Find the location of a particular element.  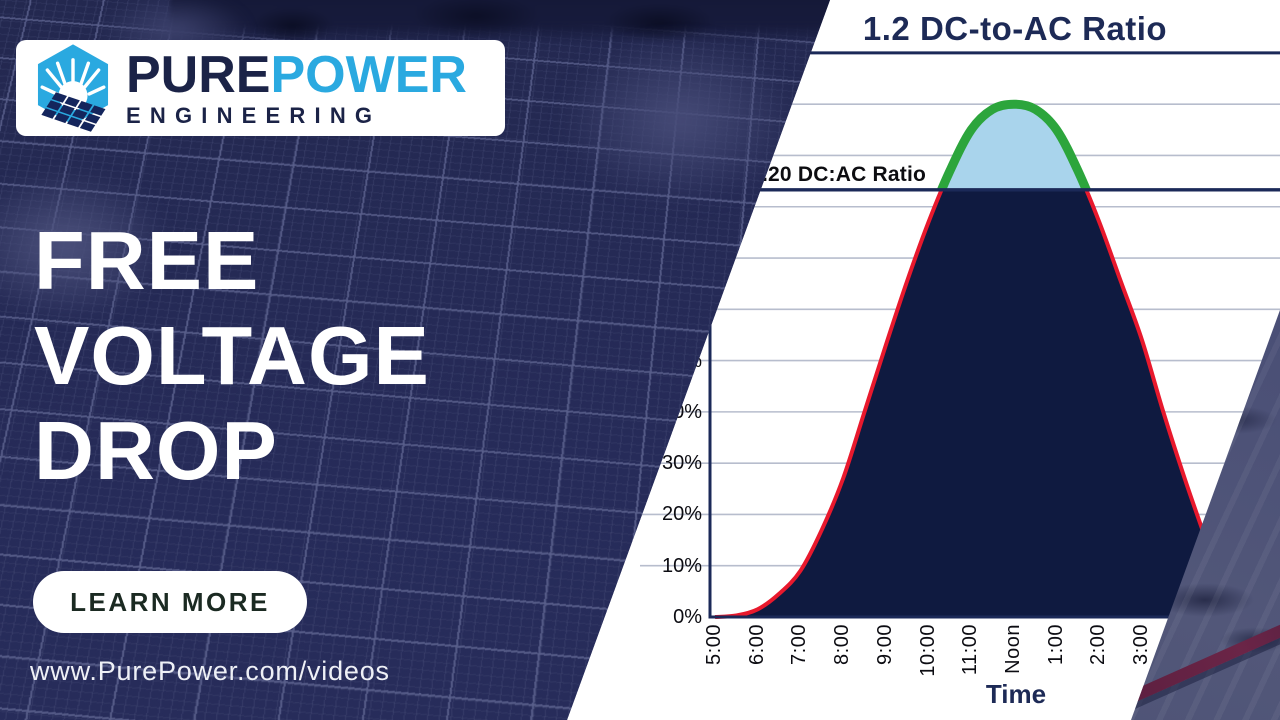

clip-line-label: .20 DC:AC Ratio is located at coordinates (844, 174).